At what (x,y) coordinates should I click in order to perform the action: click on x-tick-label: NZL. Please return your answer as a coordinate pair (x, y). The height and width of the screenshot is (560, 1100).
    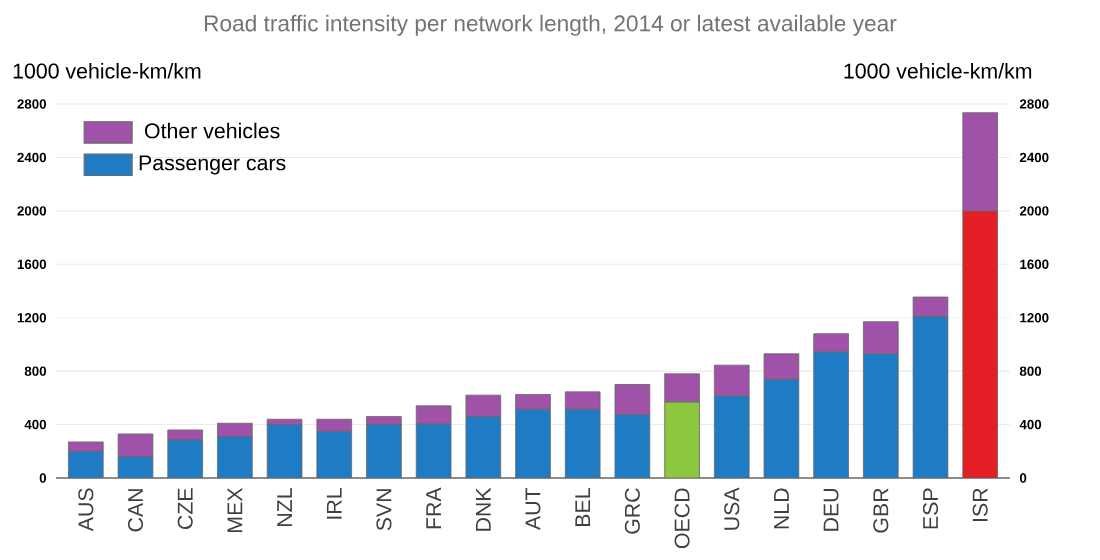
    Looking at the image, I should click on (284, 507).